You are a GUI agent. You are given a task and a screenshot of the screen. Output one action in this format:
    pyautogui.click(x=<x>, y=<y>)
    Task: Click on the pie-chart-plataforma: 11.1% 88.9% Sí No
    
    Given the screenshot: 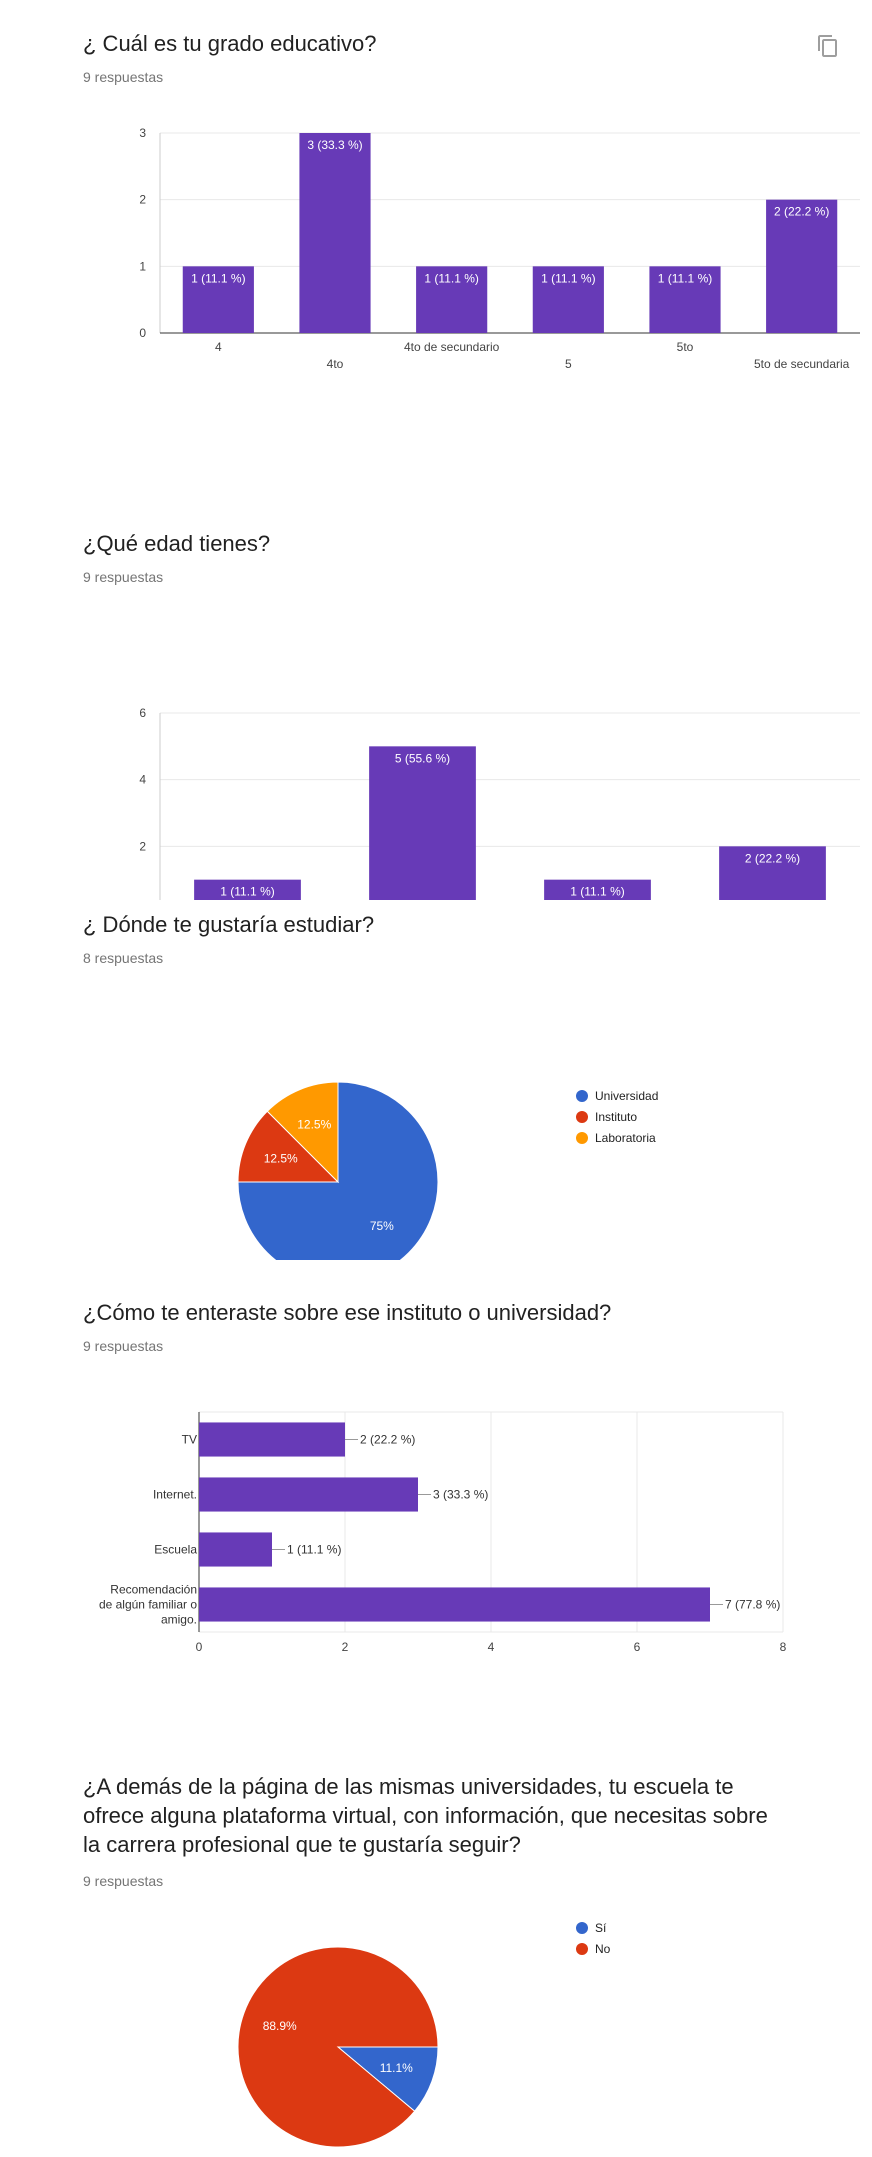 What is the action you would take?
    pyautogui.click(x=424, y=2034)
    